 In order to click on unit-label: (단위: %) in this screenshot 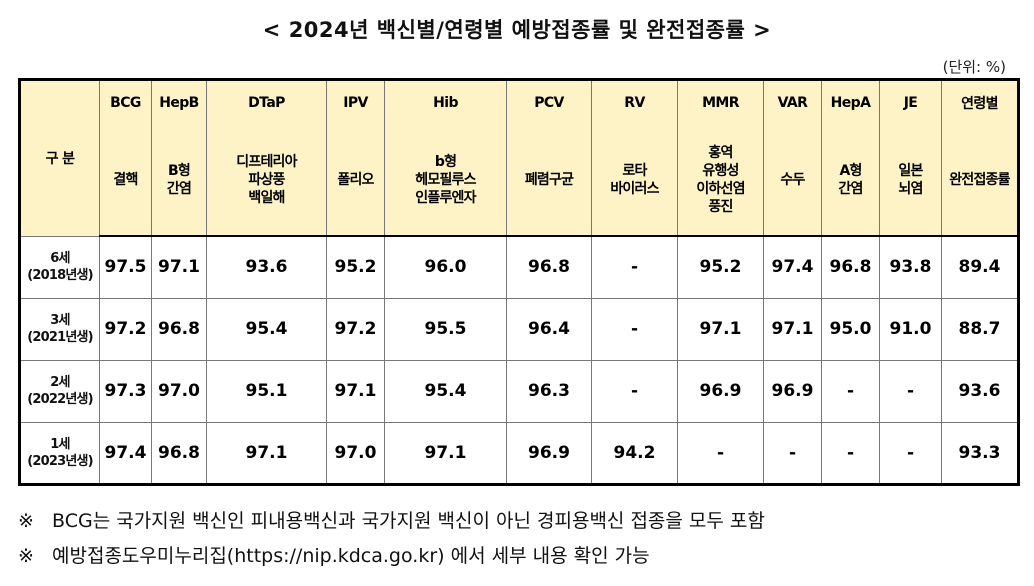, I will do `click(974, 67)`.